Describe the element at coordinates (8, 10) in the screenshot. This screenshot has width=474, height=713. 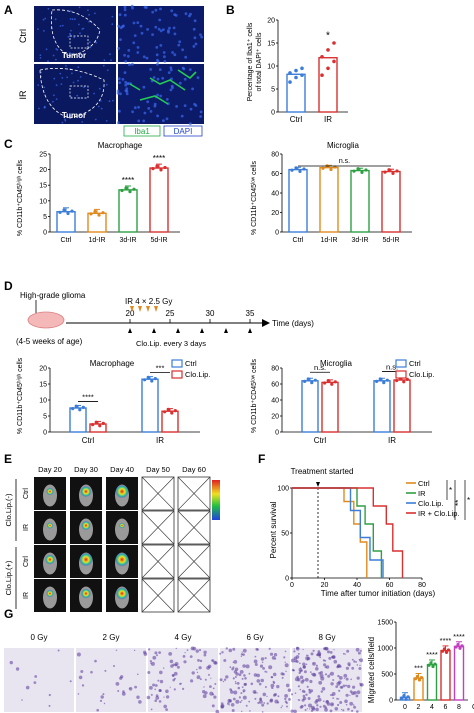
I see `panel-letter-a: A` at that location.